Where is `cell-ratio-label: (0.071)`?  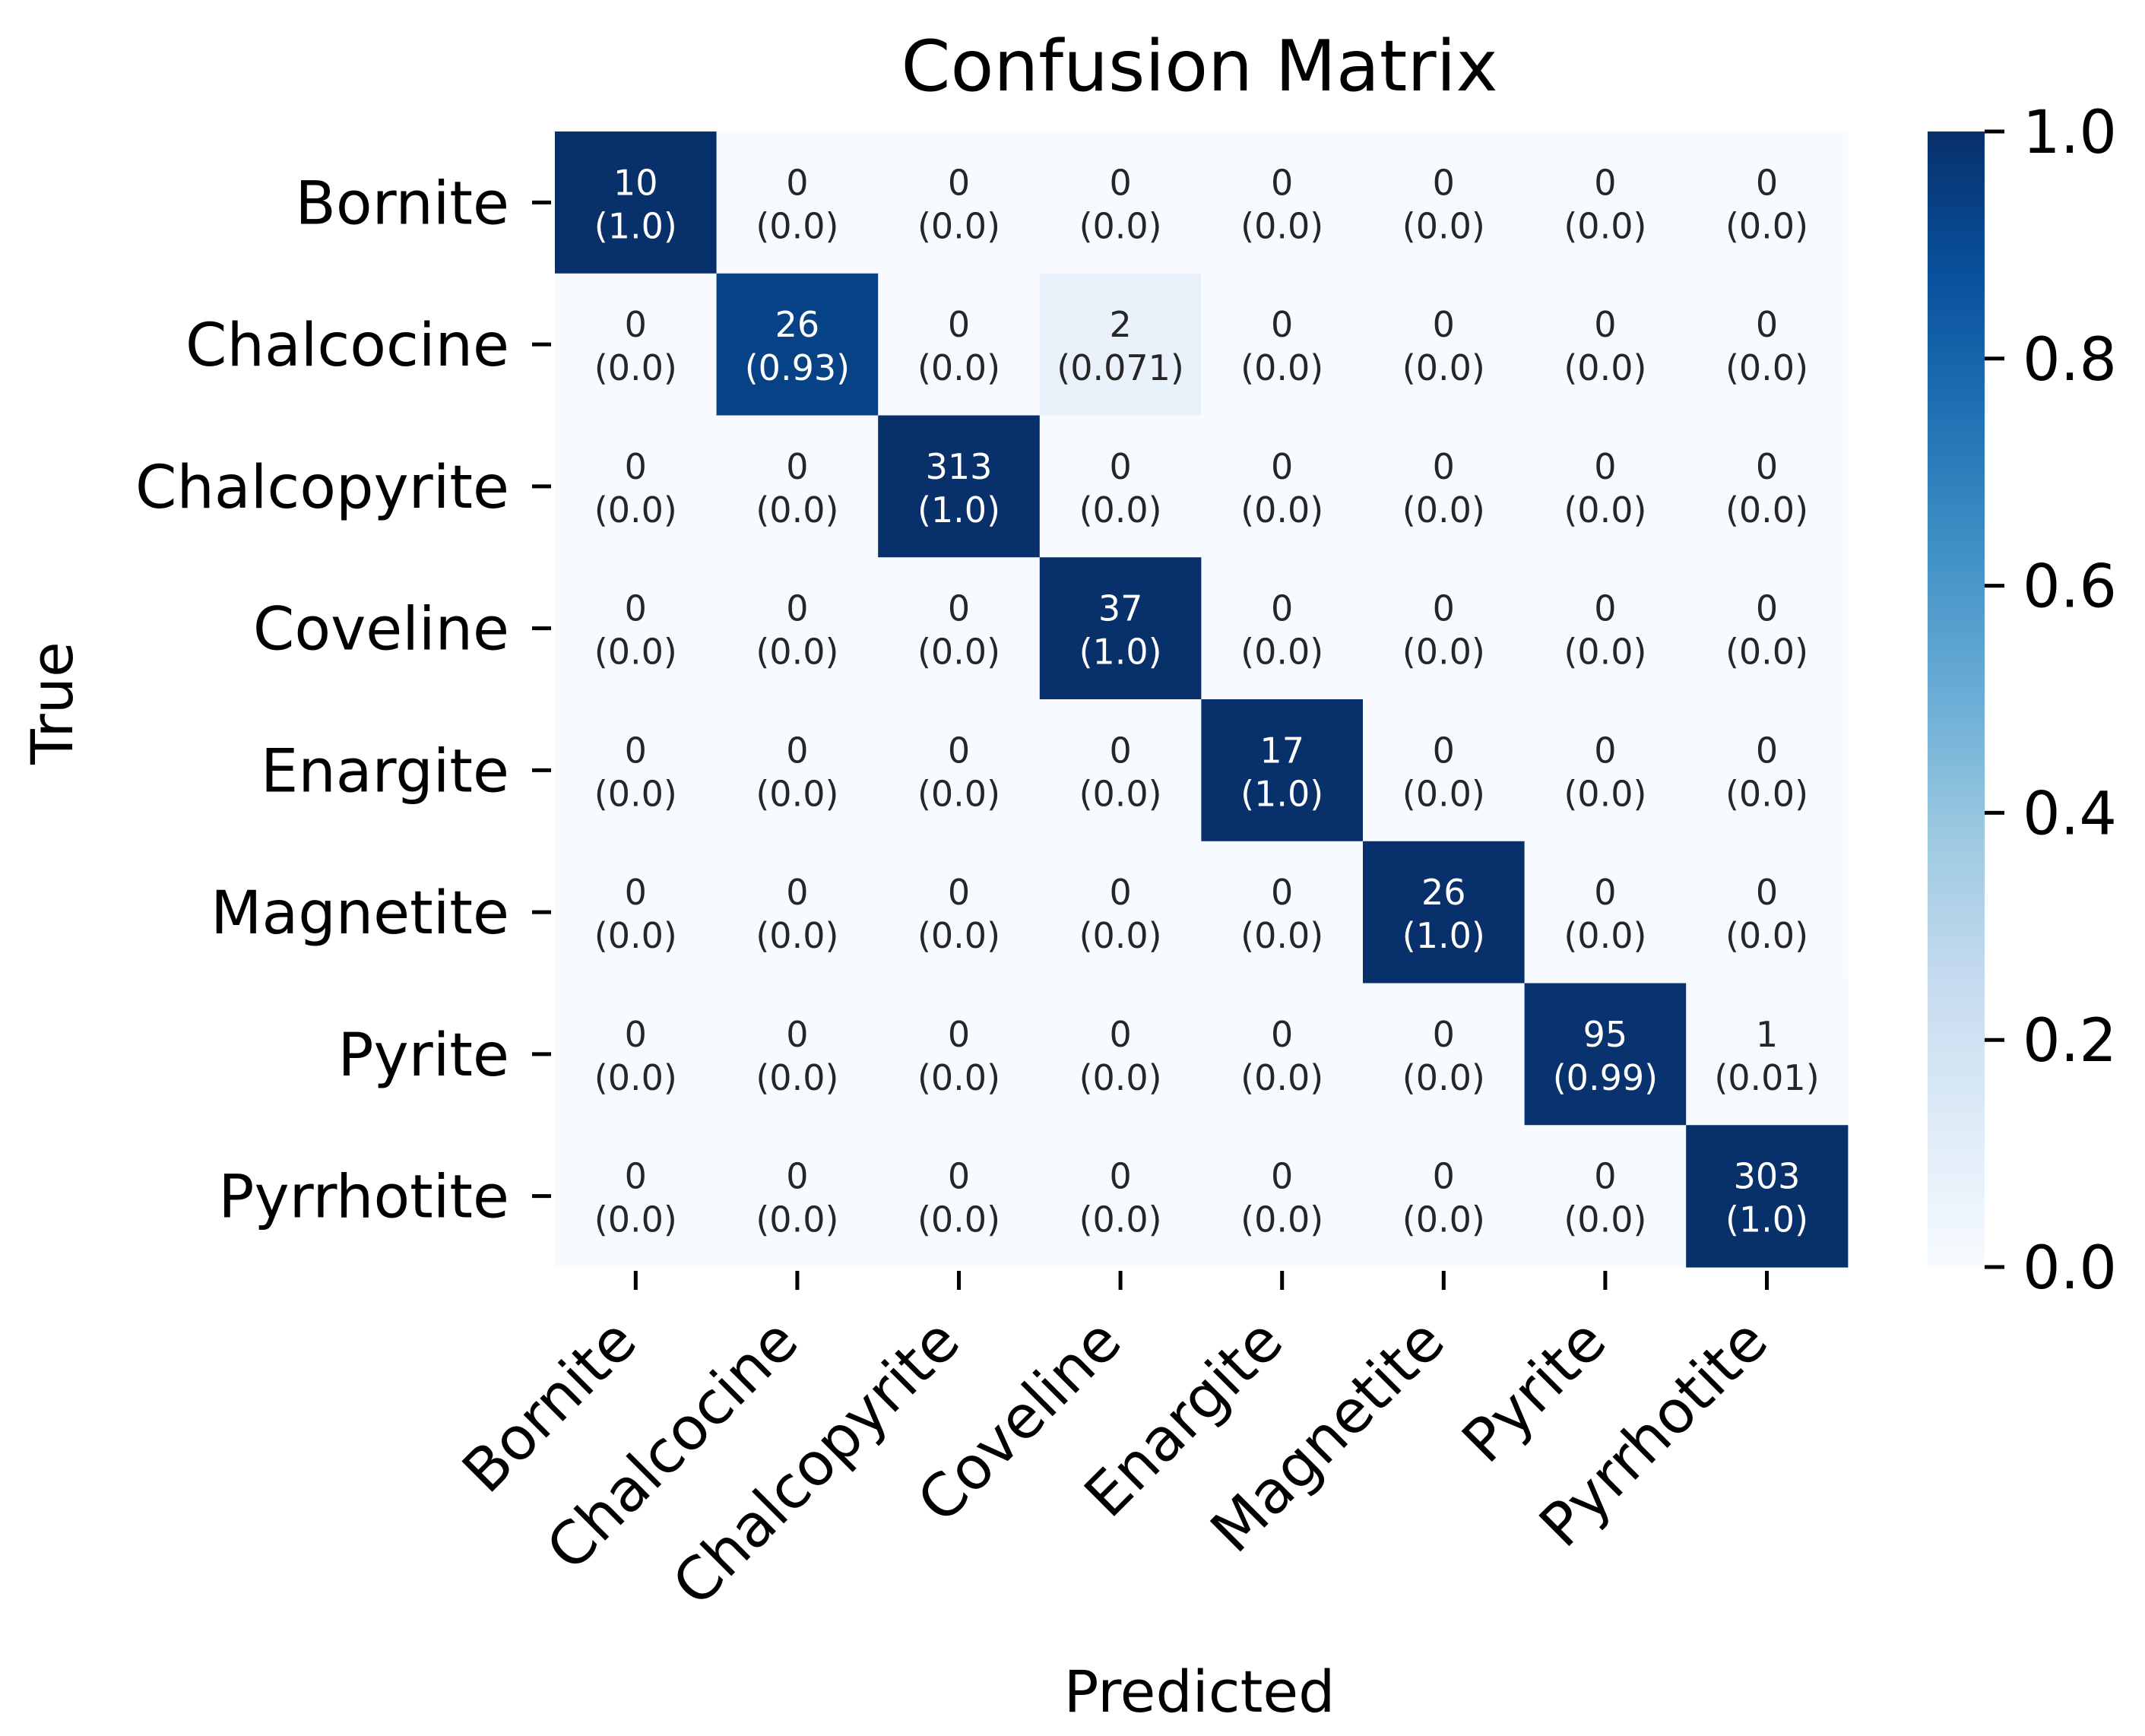
cell-ratio-label: (0.071) is located at coordinates (1120, 367).